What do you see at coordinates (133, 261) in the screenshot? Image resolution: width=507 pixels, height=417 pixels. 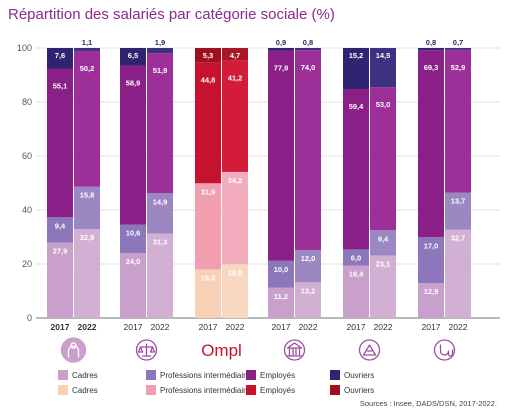 I see `data-label: 24,0` at bounding box center [133, 261].